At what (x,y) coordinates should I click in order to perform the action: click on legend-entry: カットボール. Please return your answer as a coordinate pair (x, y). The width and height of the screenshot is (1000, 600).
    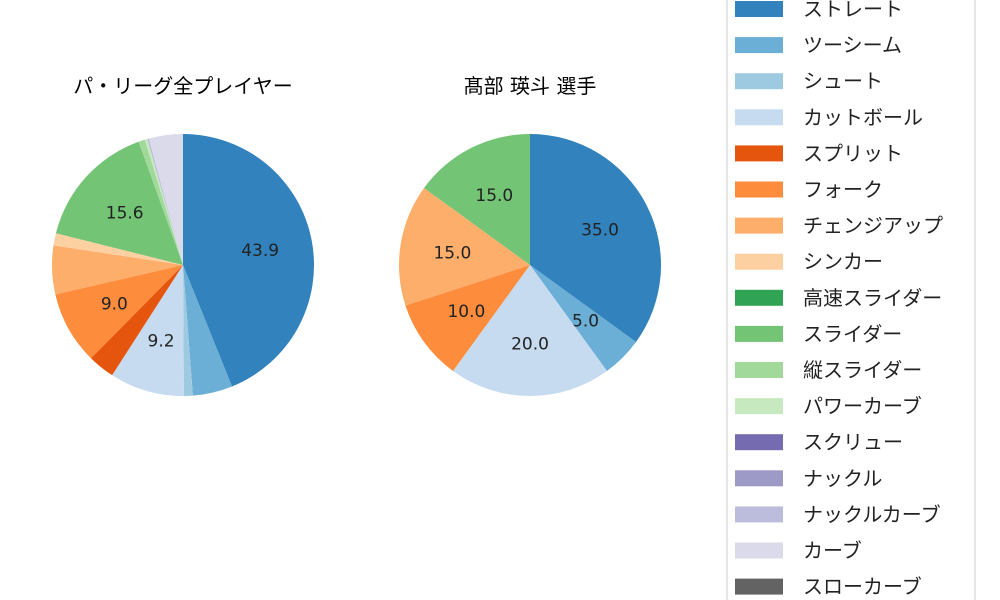
    Looking at the image, I should click on (863, 117).